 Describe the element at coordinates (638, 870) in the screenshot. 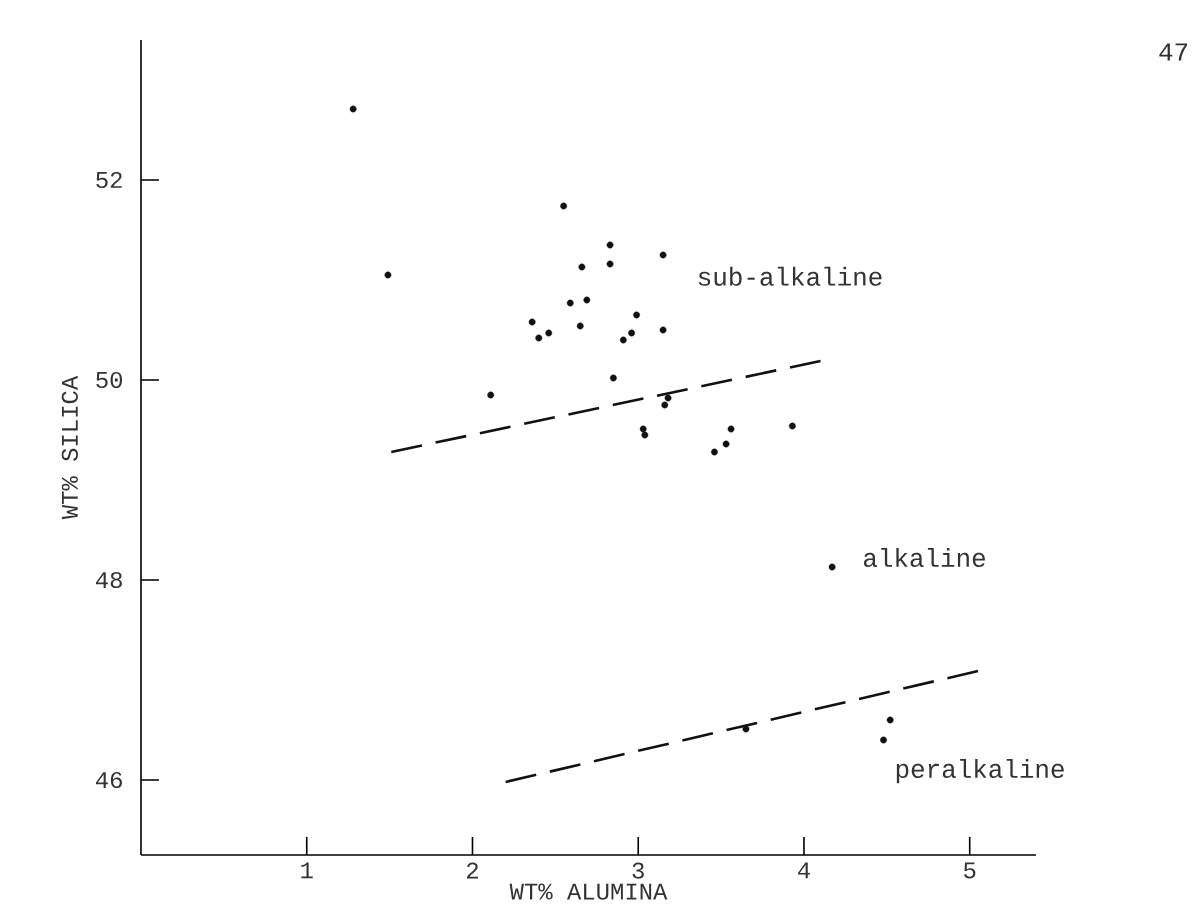

I see `x-tick-label: 3` at that location.